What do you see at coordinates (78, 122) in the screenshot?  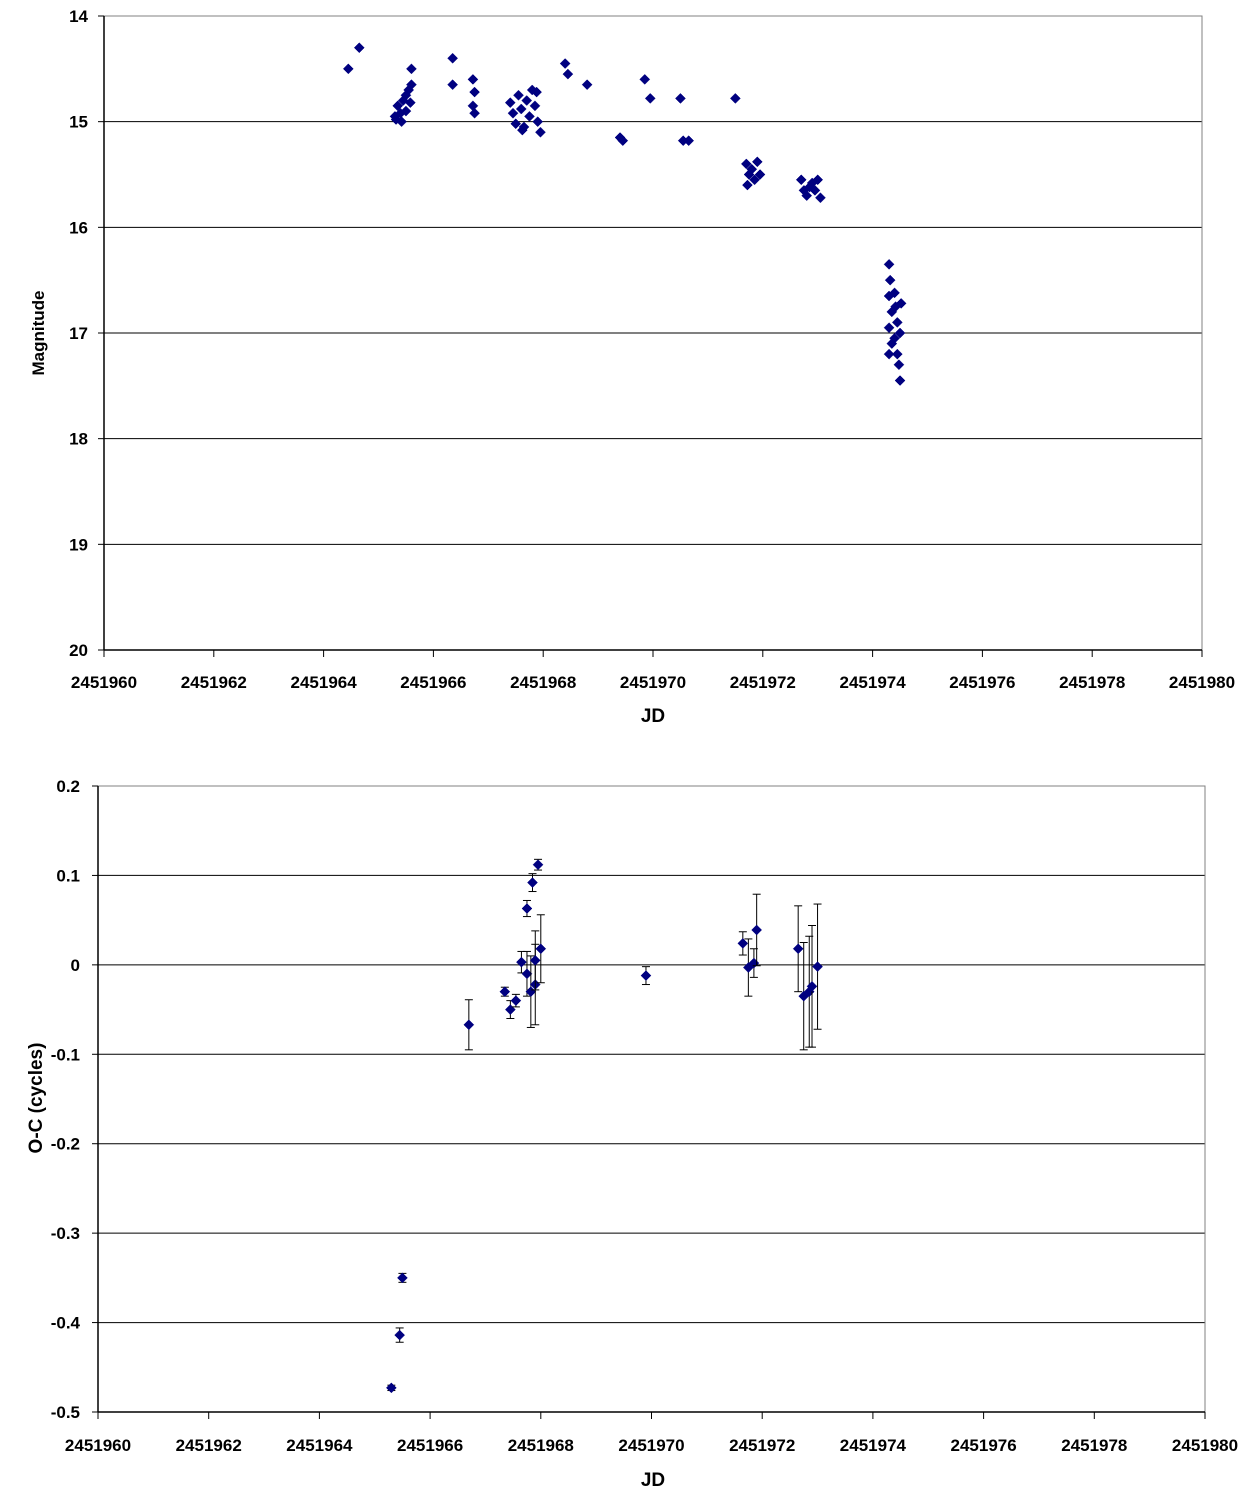 I see `magnitude-y-tick-label-1: 15` at bounding box center [78, 122].